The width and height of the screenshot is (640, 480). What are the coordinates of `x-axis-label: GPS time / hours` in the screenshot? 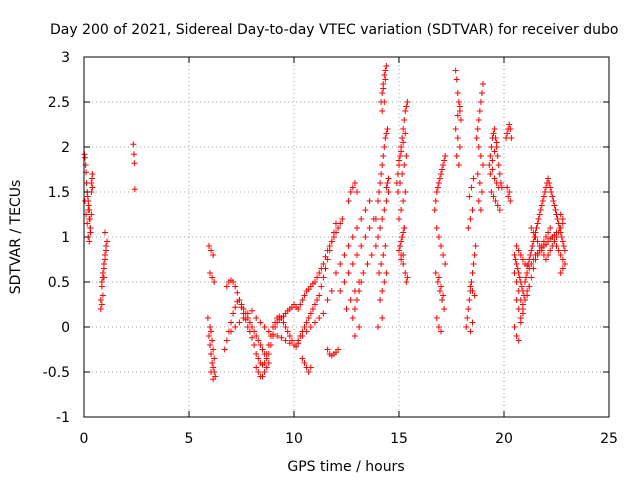 It's located at (345, 467).